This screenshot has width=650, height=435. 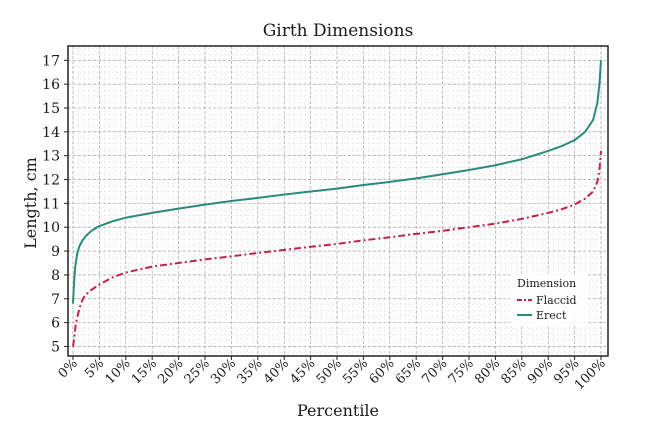 I want to click on x-tick-label: 90%, so click(x=540, y=371).